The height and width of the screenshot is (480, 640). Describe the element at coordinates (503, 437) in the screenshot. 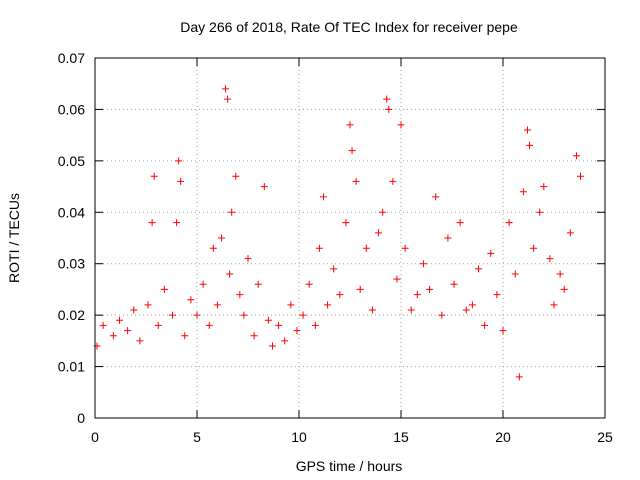

I see `x-tick-label: 20` at that location.